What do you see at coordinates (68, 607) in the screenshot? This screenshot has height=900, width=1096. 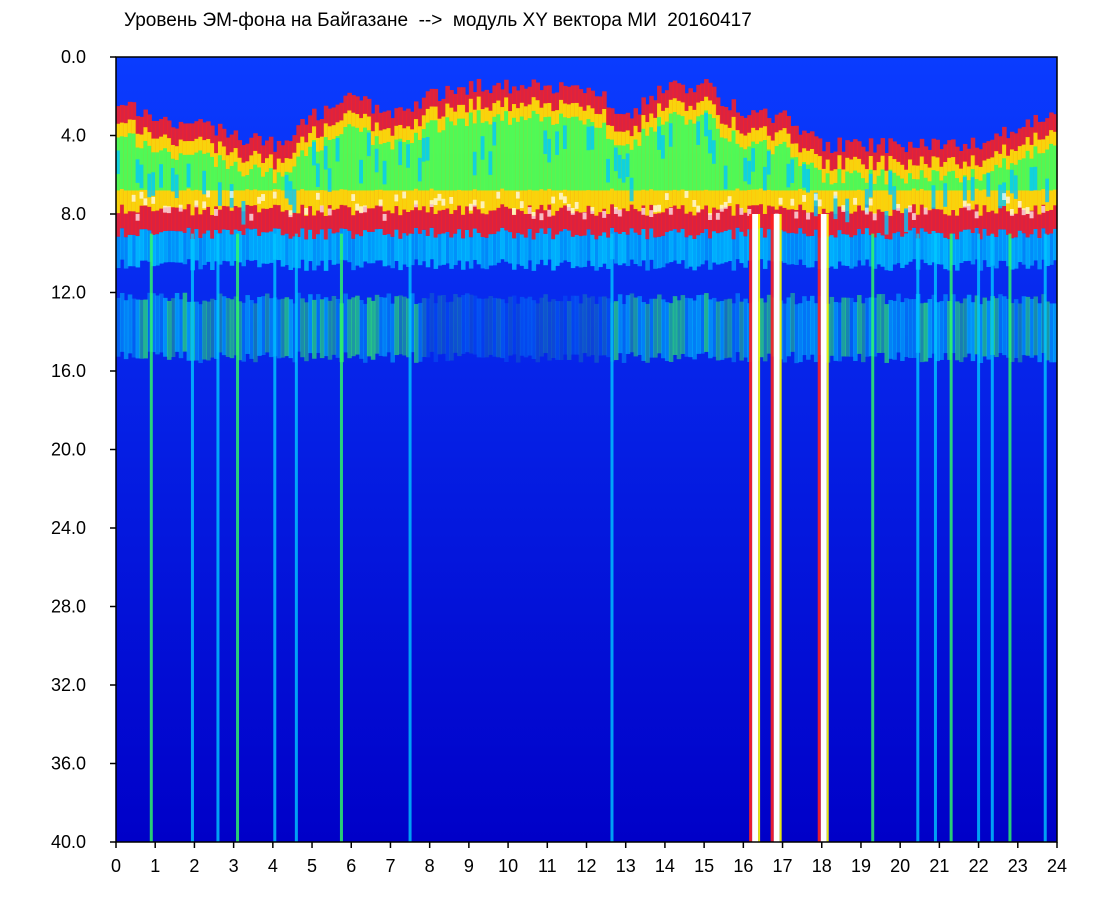 I see `y-tick-label: 28.0` at bounding box center [68, 607].